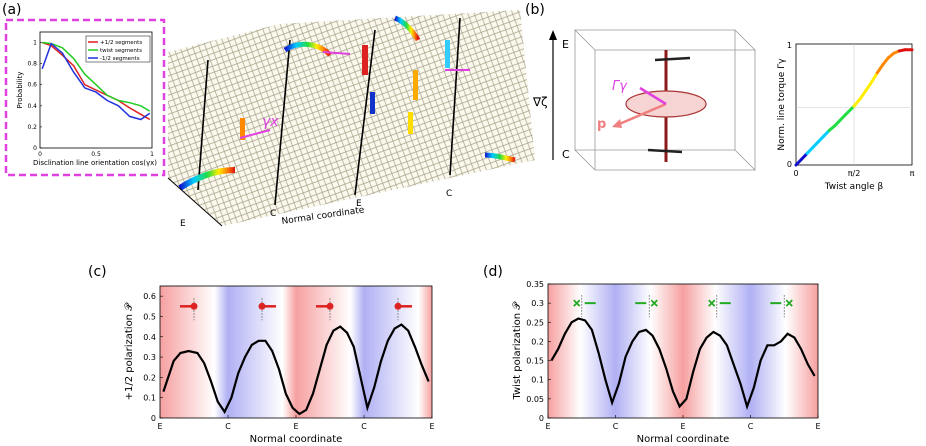 The image size is (926, 446). I want to click on inset-y-tick-label: 0.4, so click(32, 106).